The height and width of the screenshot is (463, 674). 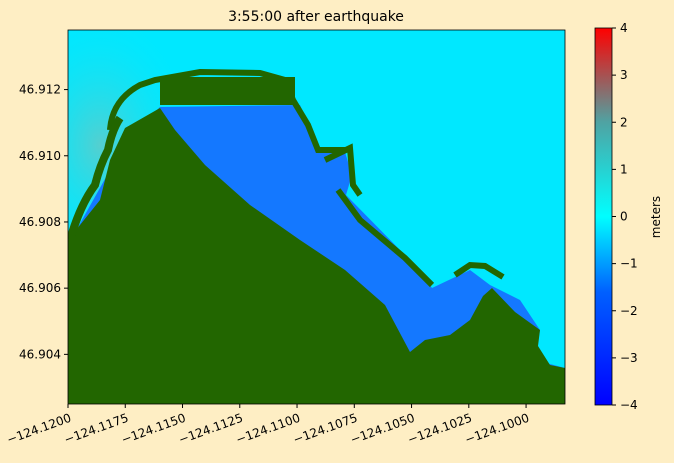 What do you see at coordinates (316, 17) in the screenshot?
I see `chart-title: 3:55:00 after earthquake` at bounding box center [316, 17].